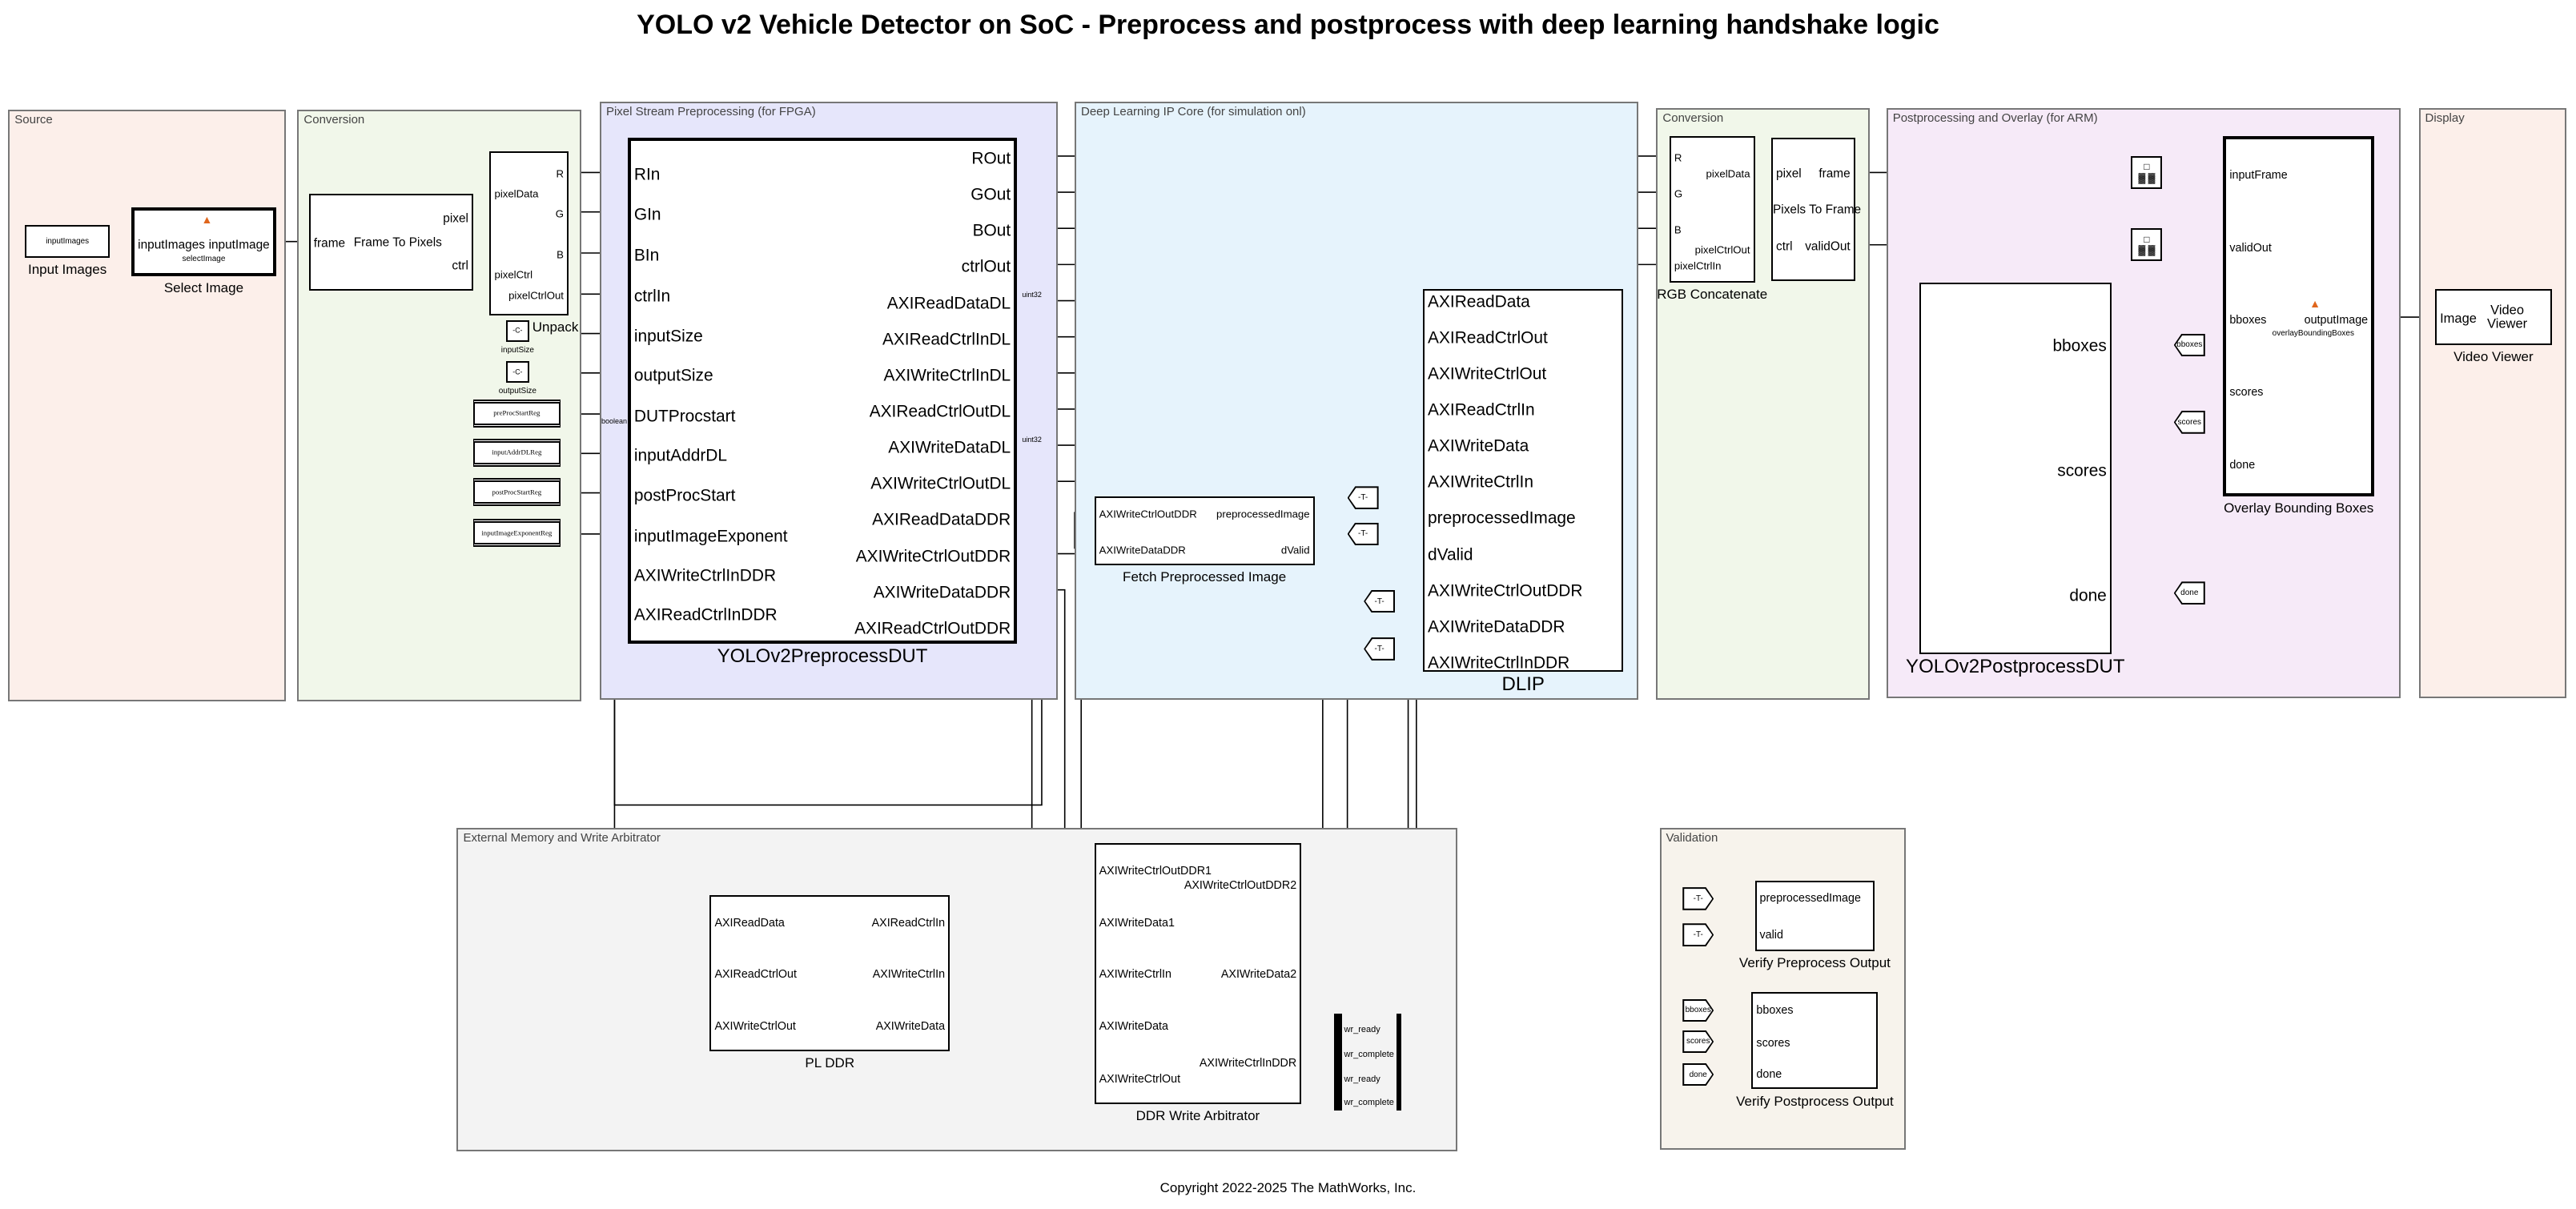 The width and height of the screenshot is (2576, 1209). What do you see at coordinates (517, 331) in the screenshot?
I see `block-input-size: -C-` at bounding box center [517, 331].